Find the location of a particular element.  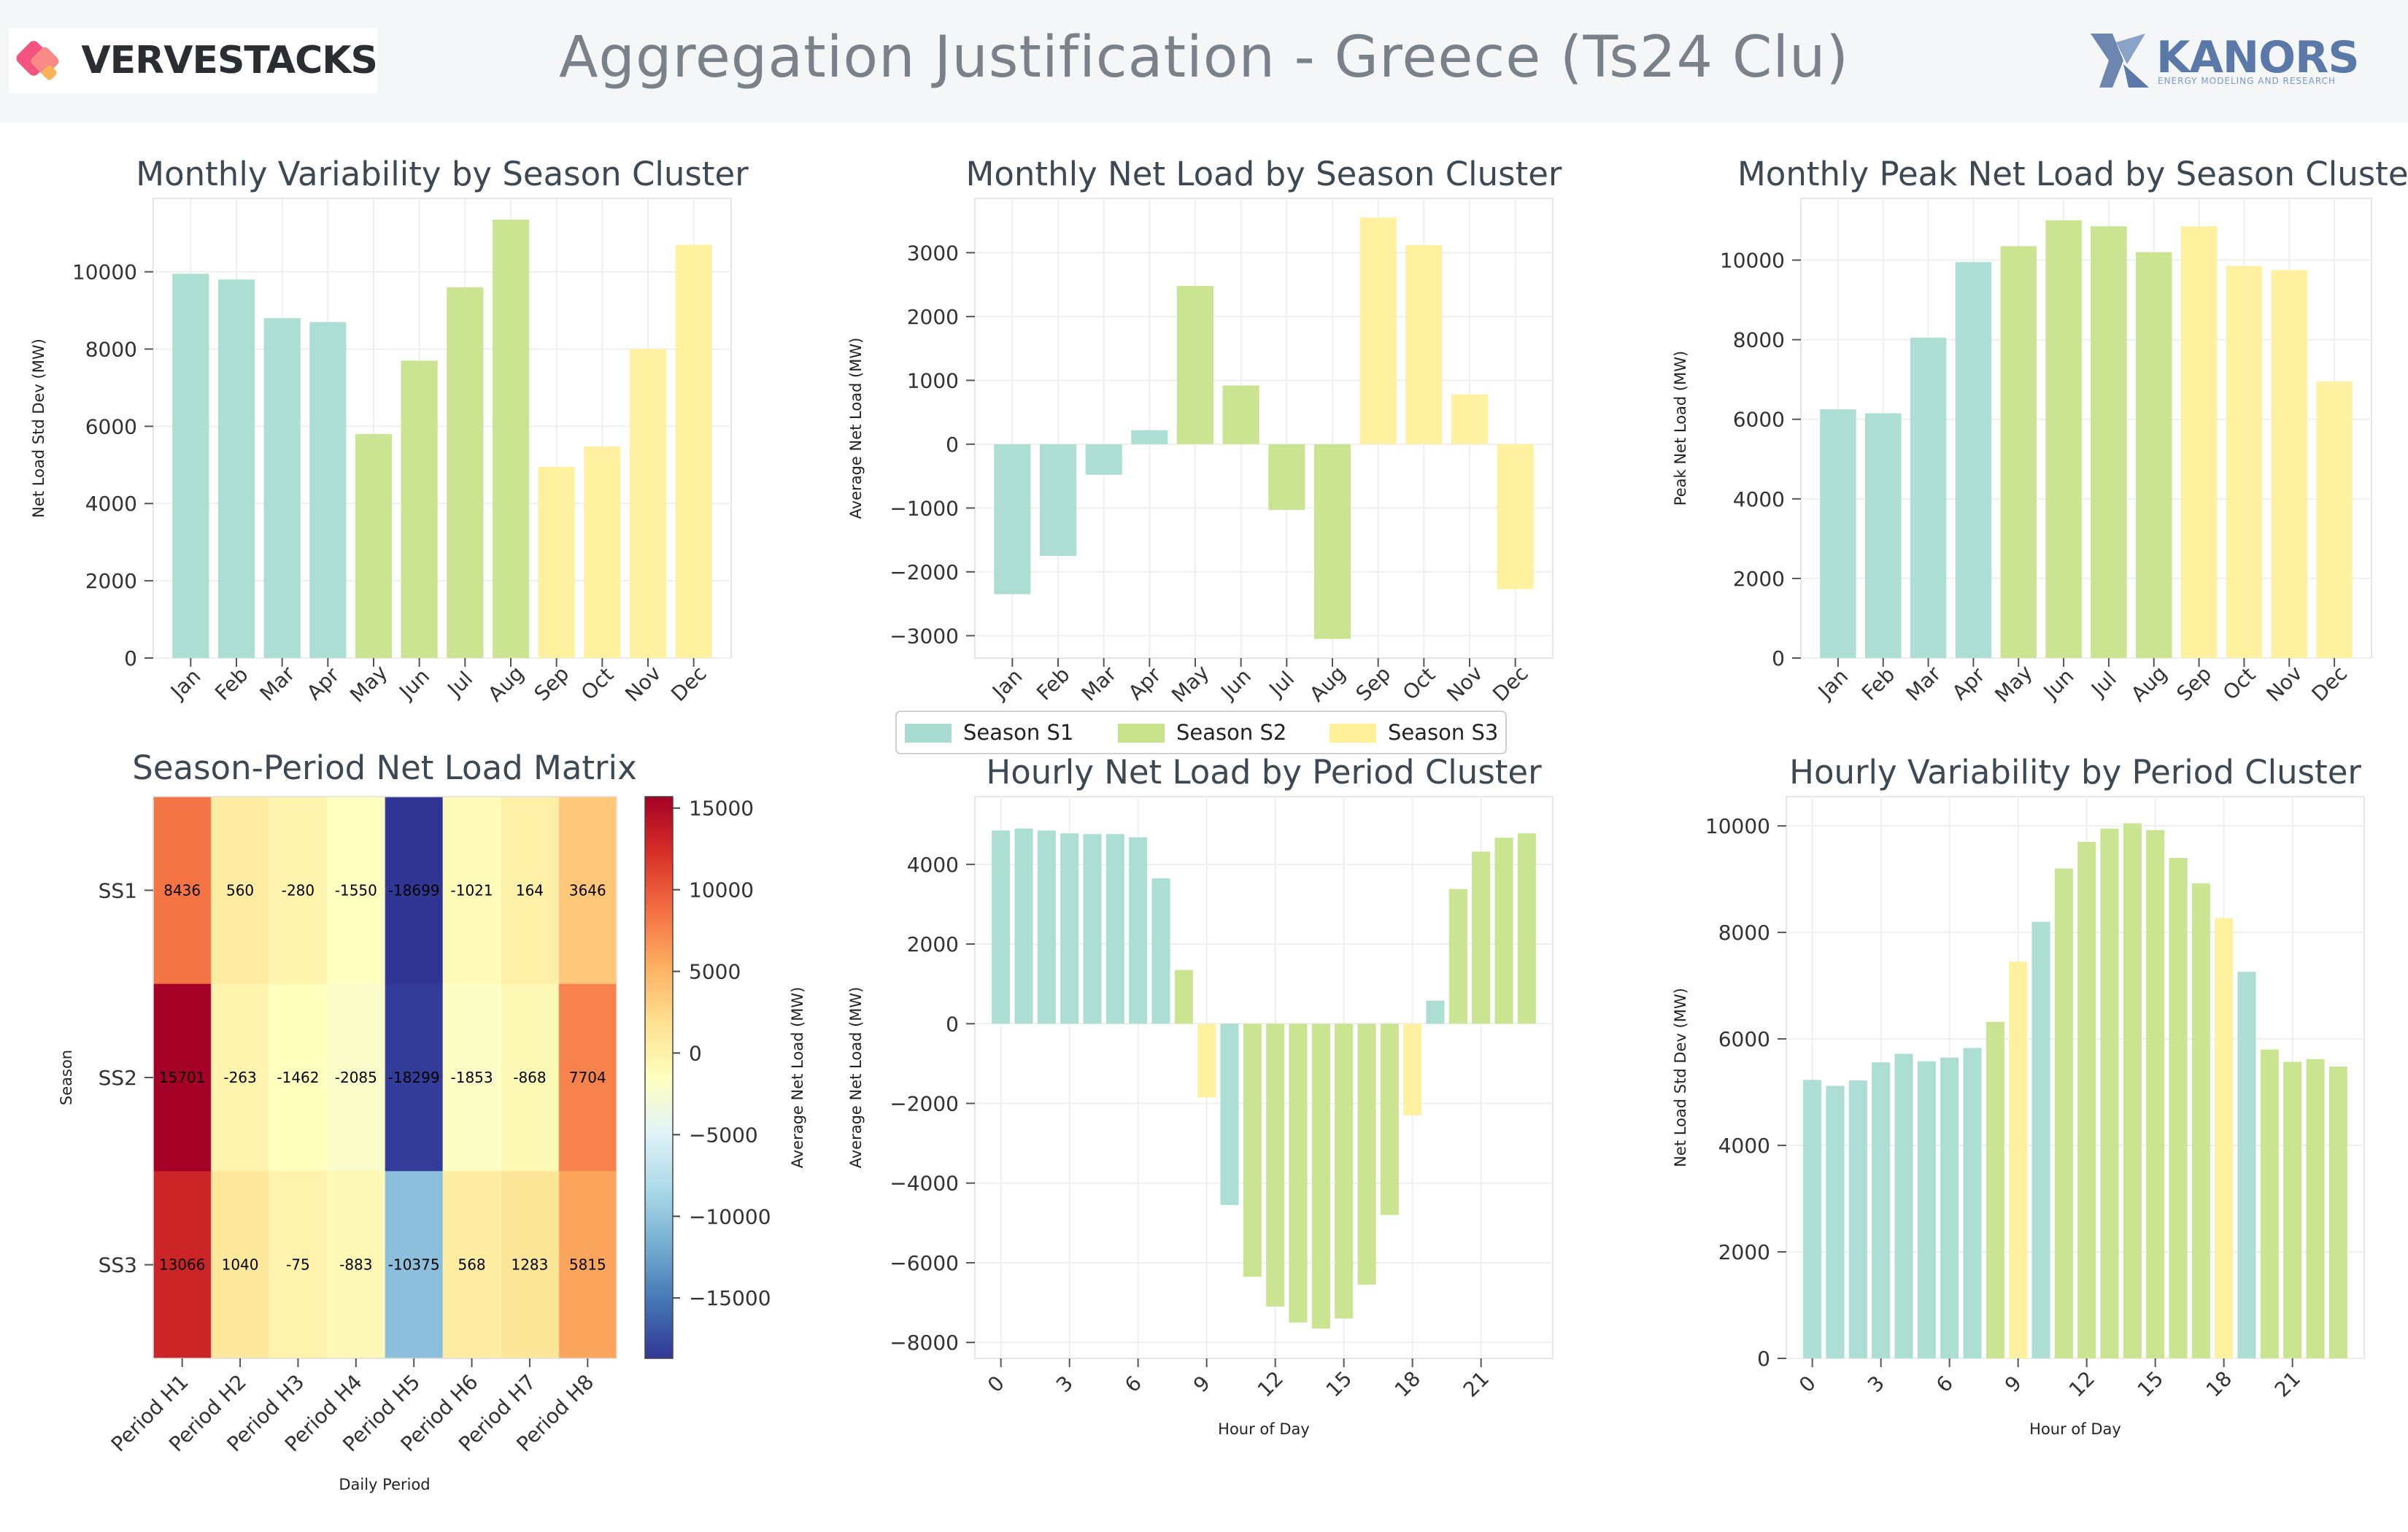

legend-swatch is located at coordinates (1141, 734).